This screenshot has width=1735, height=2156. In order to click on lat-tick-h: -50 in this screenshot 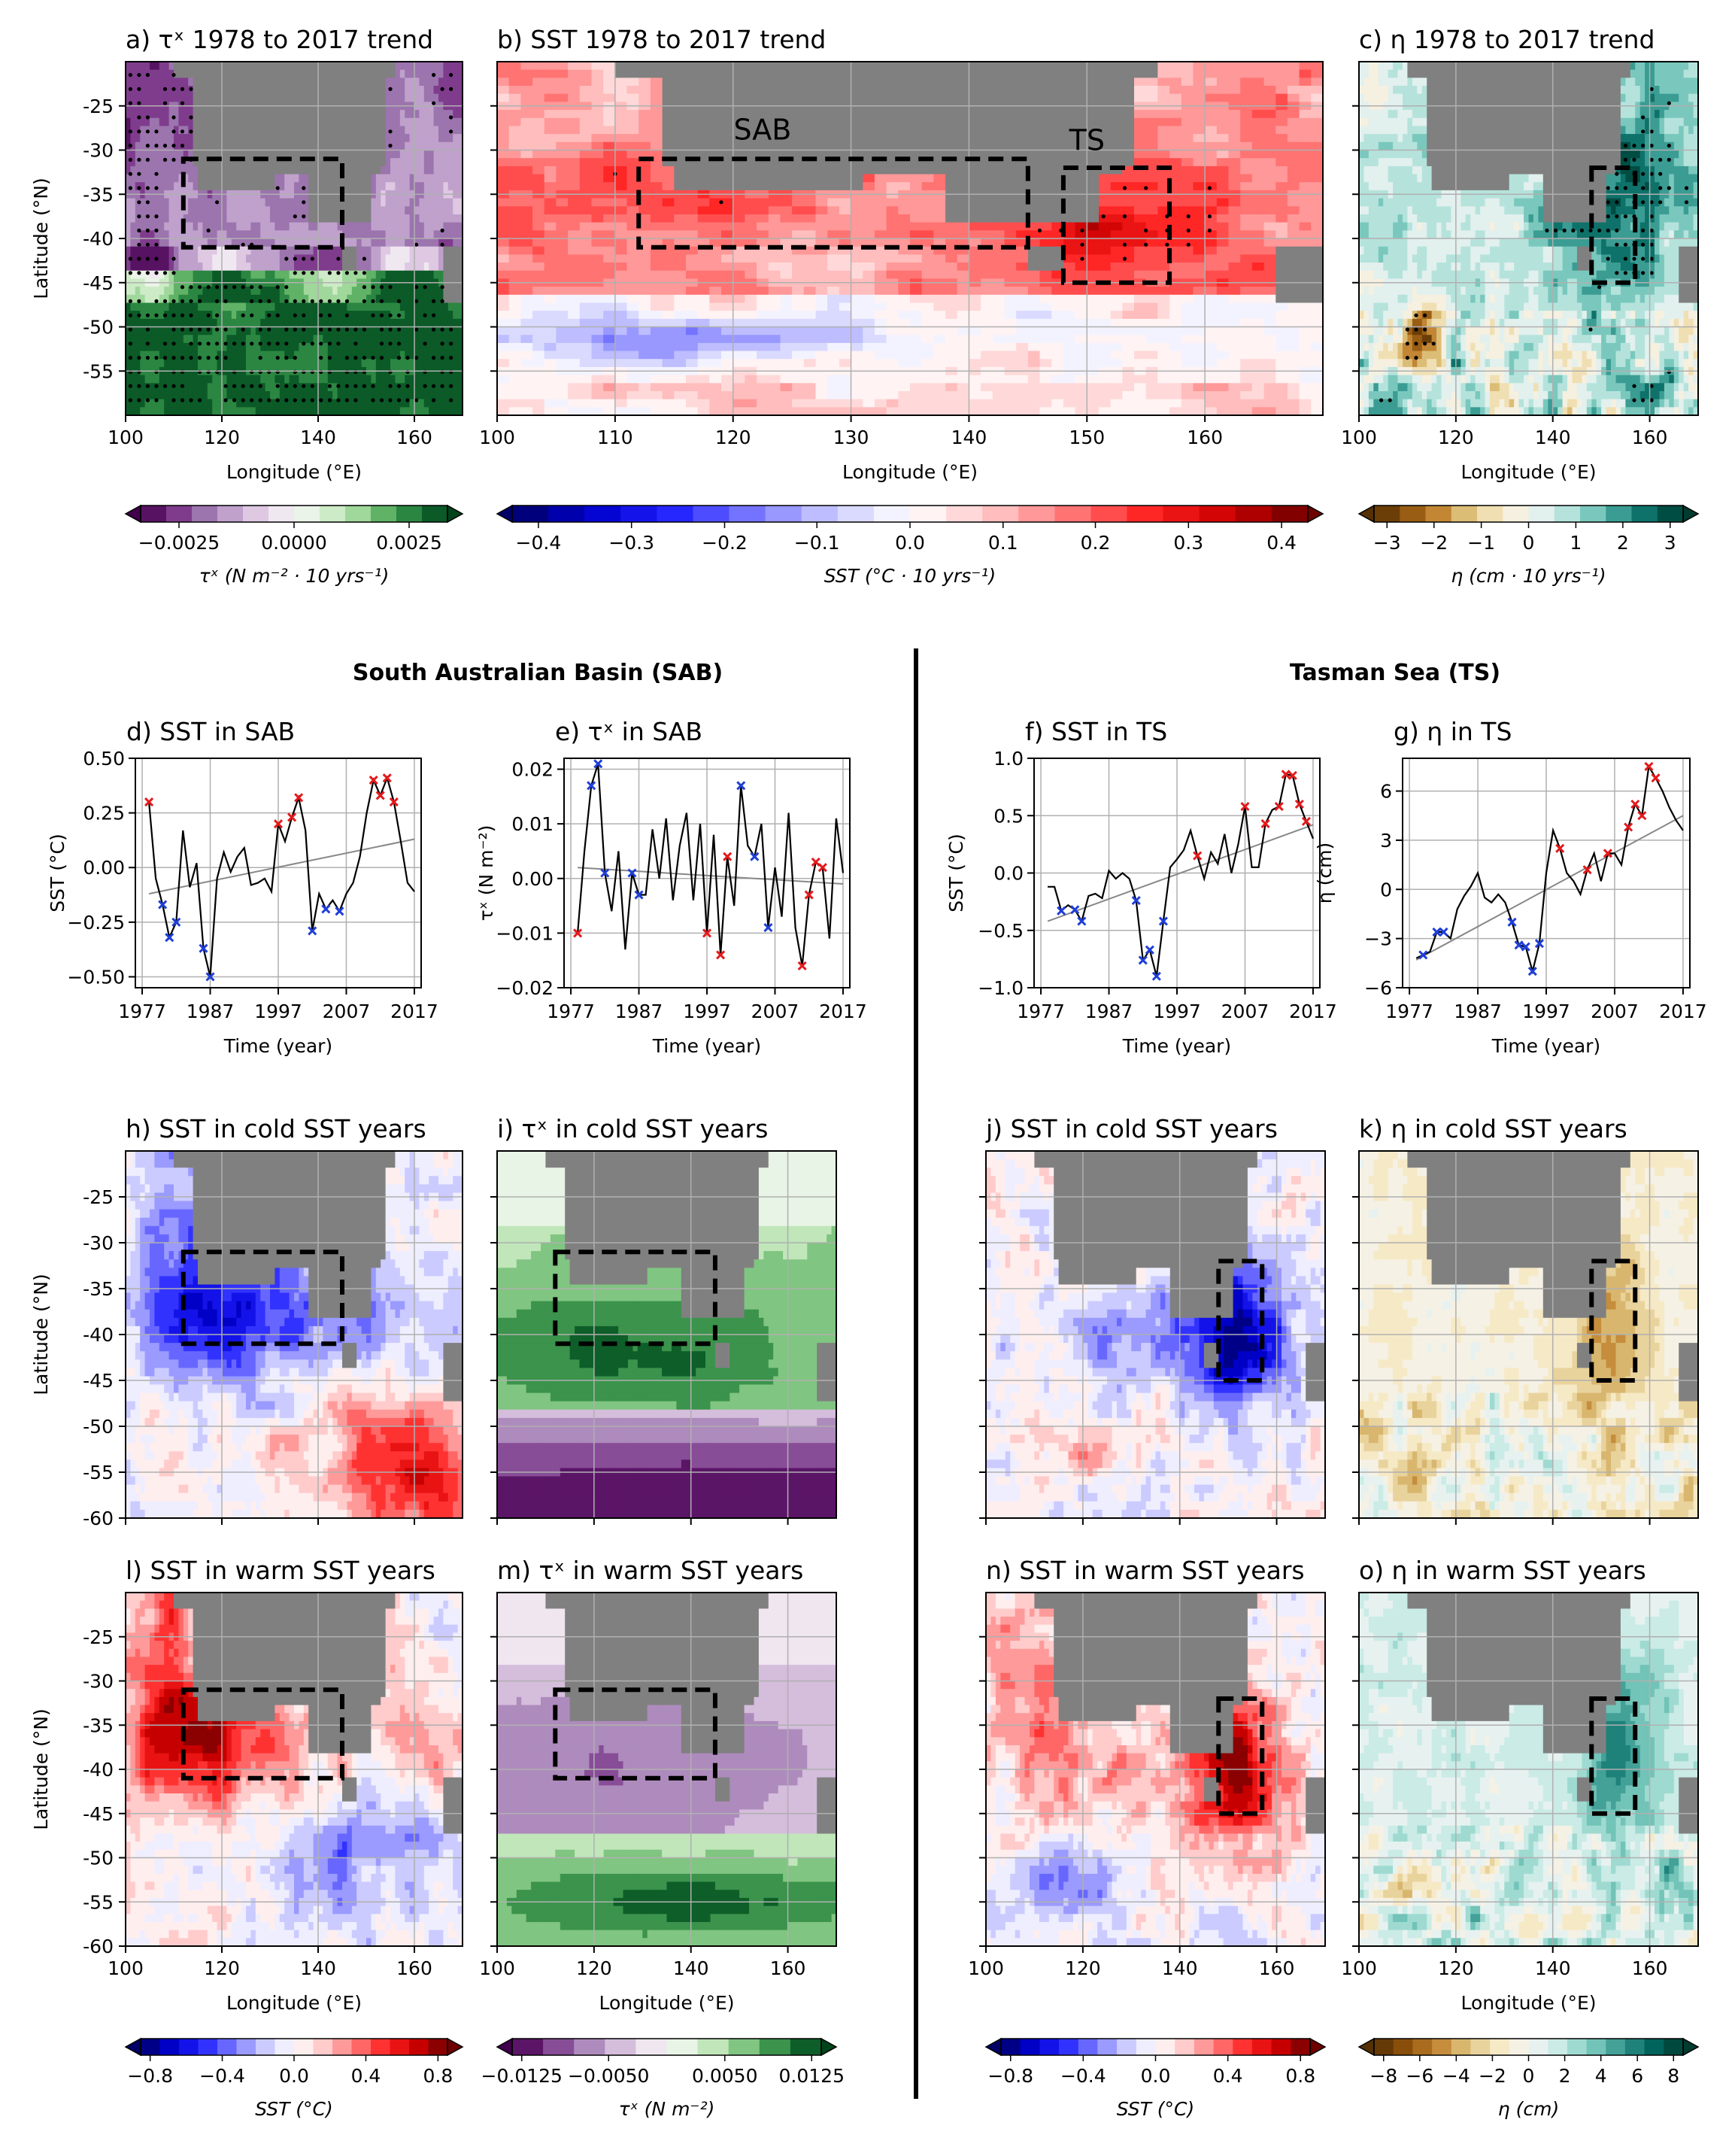, I will do `click(99, 1427)`.